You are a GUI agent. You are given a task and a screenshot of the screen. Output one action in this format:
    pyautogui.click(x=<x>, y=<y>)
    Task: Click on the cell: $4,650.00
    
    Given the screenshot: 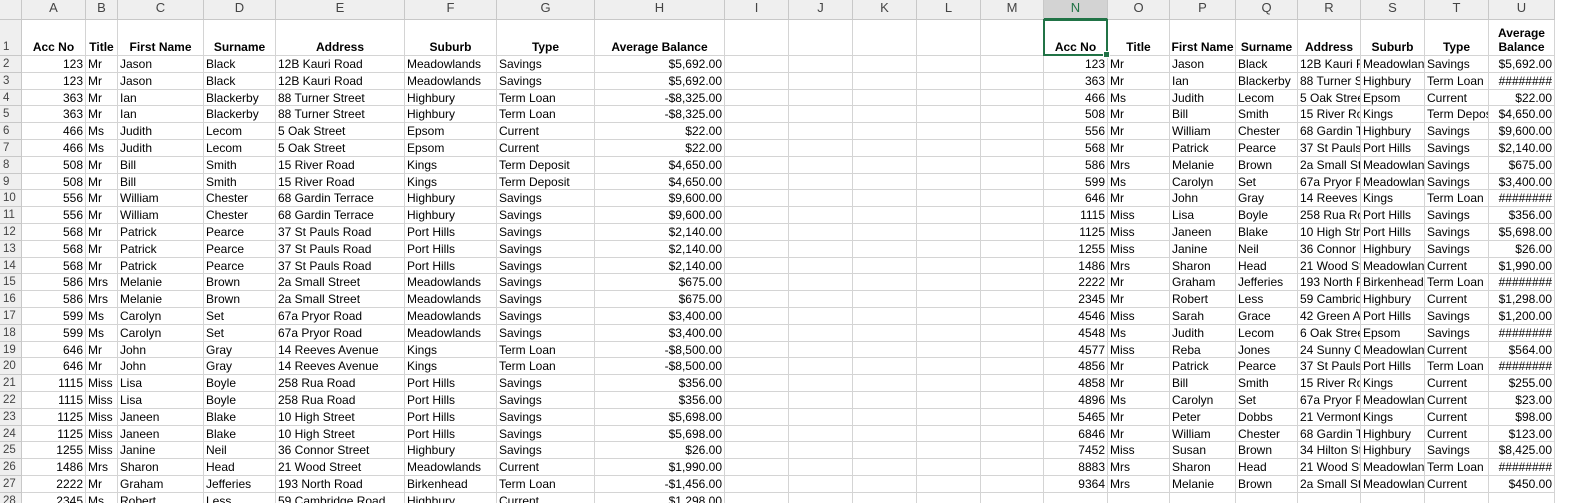 What is the action you would take?
    pyautogui.click(x=660, y=165)
    